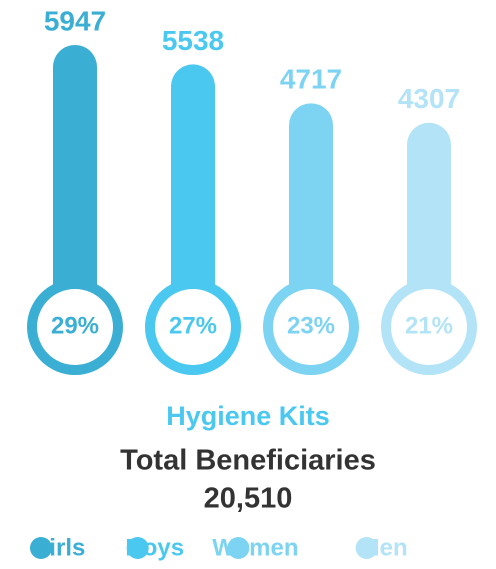 Image resolution: width=496 pixels, height=569 pixels. What do you see at coordinates (193, 40) in the screenshot?
I see `value-label: 5538` at bounding box center [193, 40].